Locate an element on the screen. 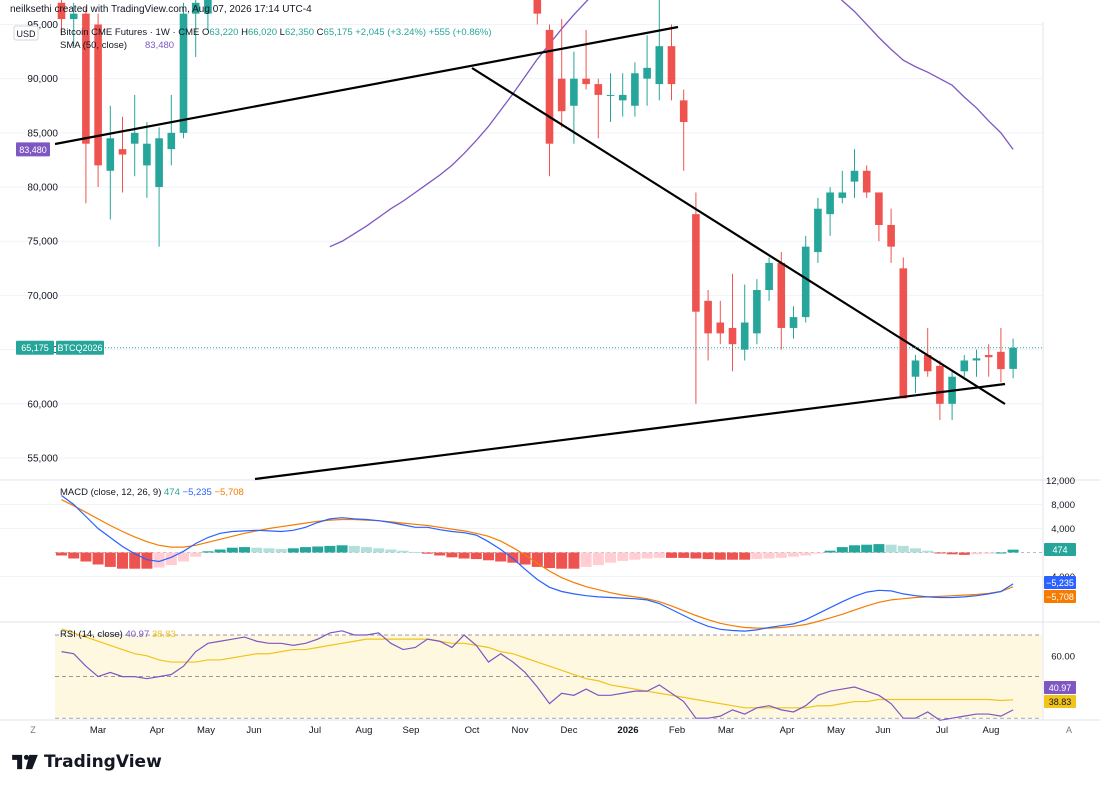  rsi-badge: 38.83 is located at coordinates (1060, 702).